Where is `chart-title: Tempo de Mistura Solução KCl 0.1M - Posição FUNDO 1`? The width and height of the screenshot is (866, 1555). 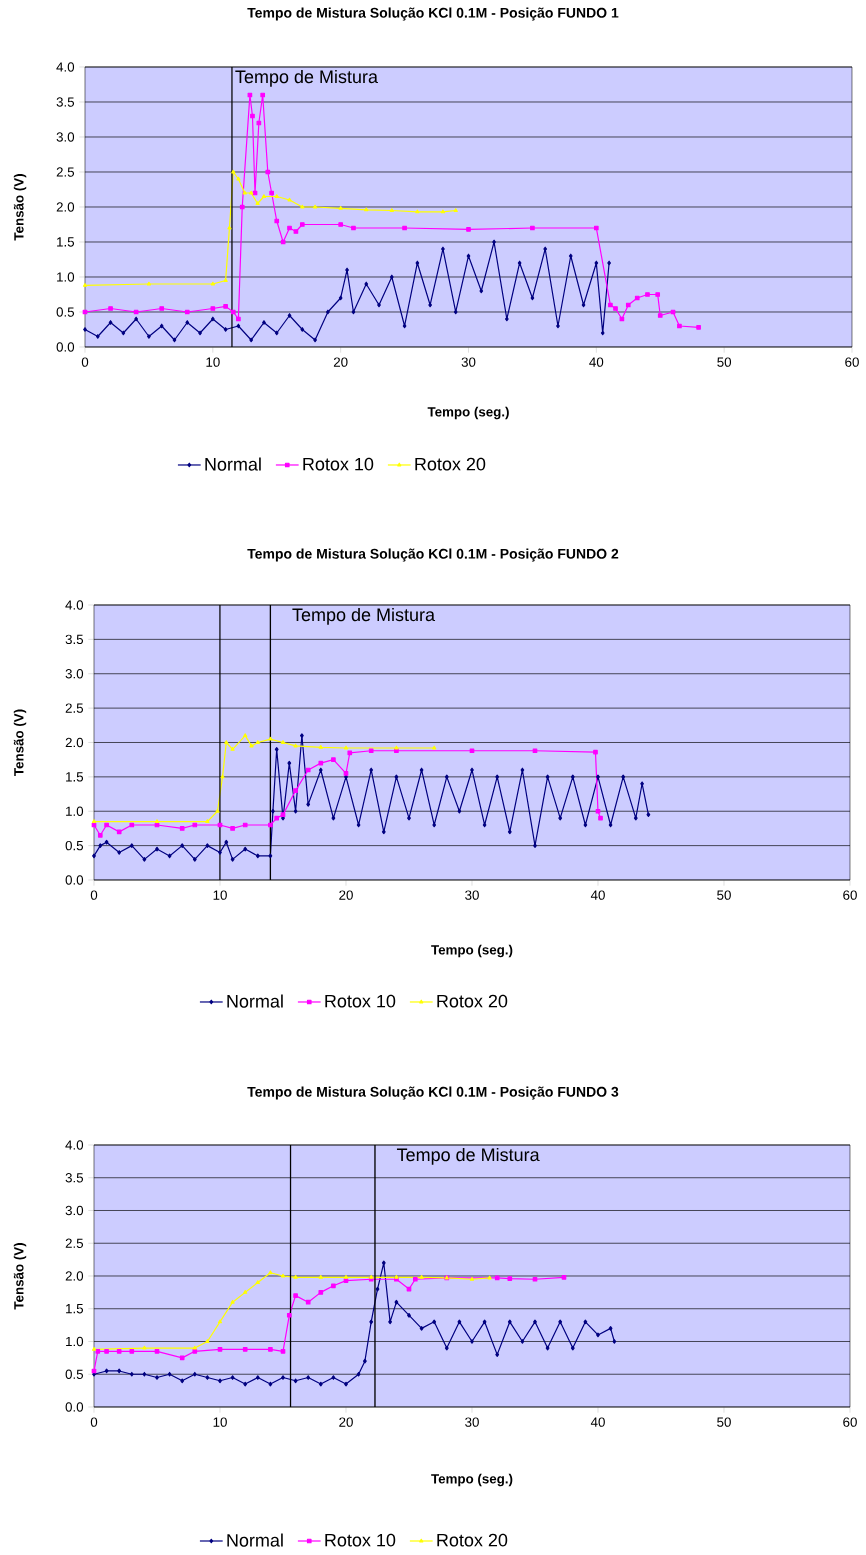 chart-title: Tempo de Mistura Solução KCl 0.1M - Posição FUNDO 1 is located at coordinates (433, 14).